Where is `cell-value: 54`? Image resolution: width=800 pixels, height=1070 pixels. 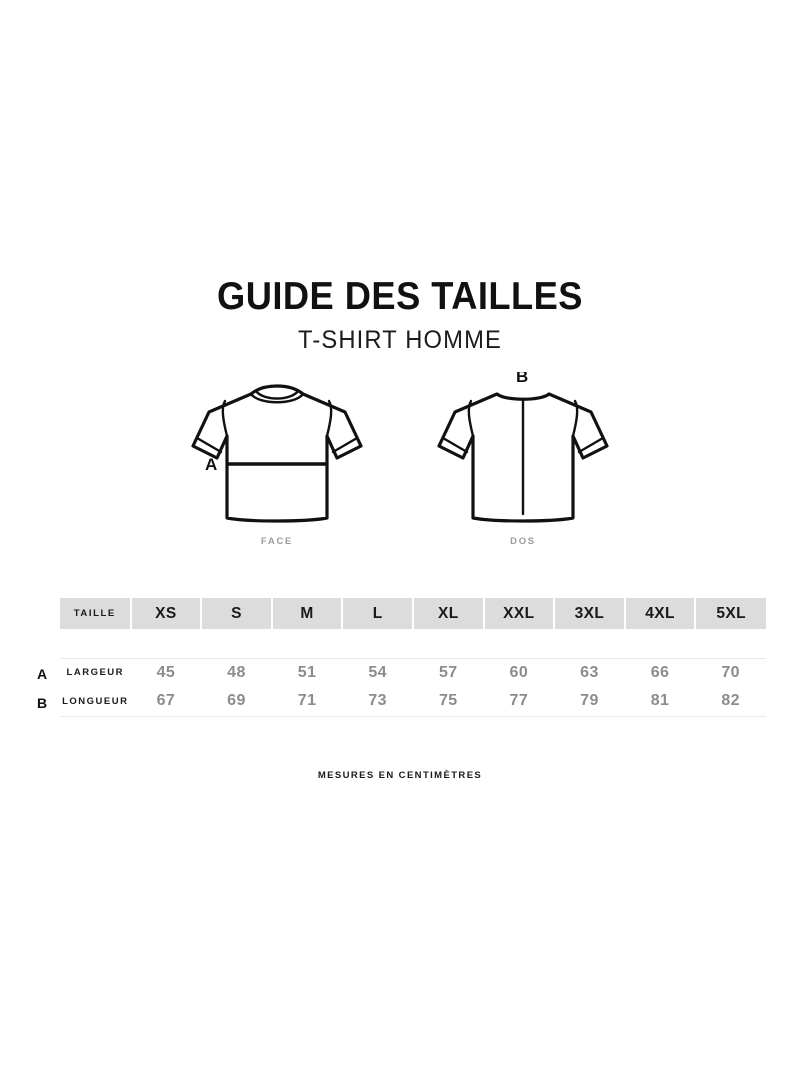
cell-value: 54 is located at coordinates (377, 672).